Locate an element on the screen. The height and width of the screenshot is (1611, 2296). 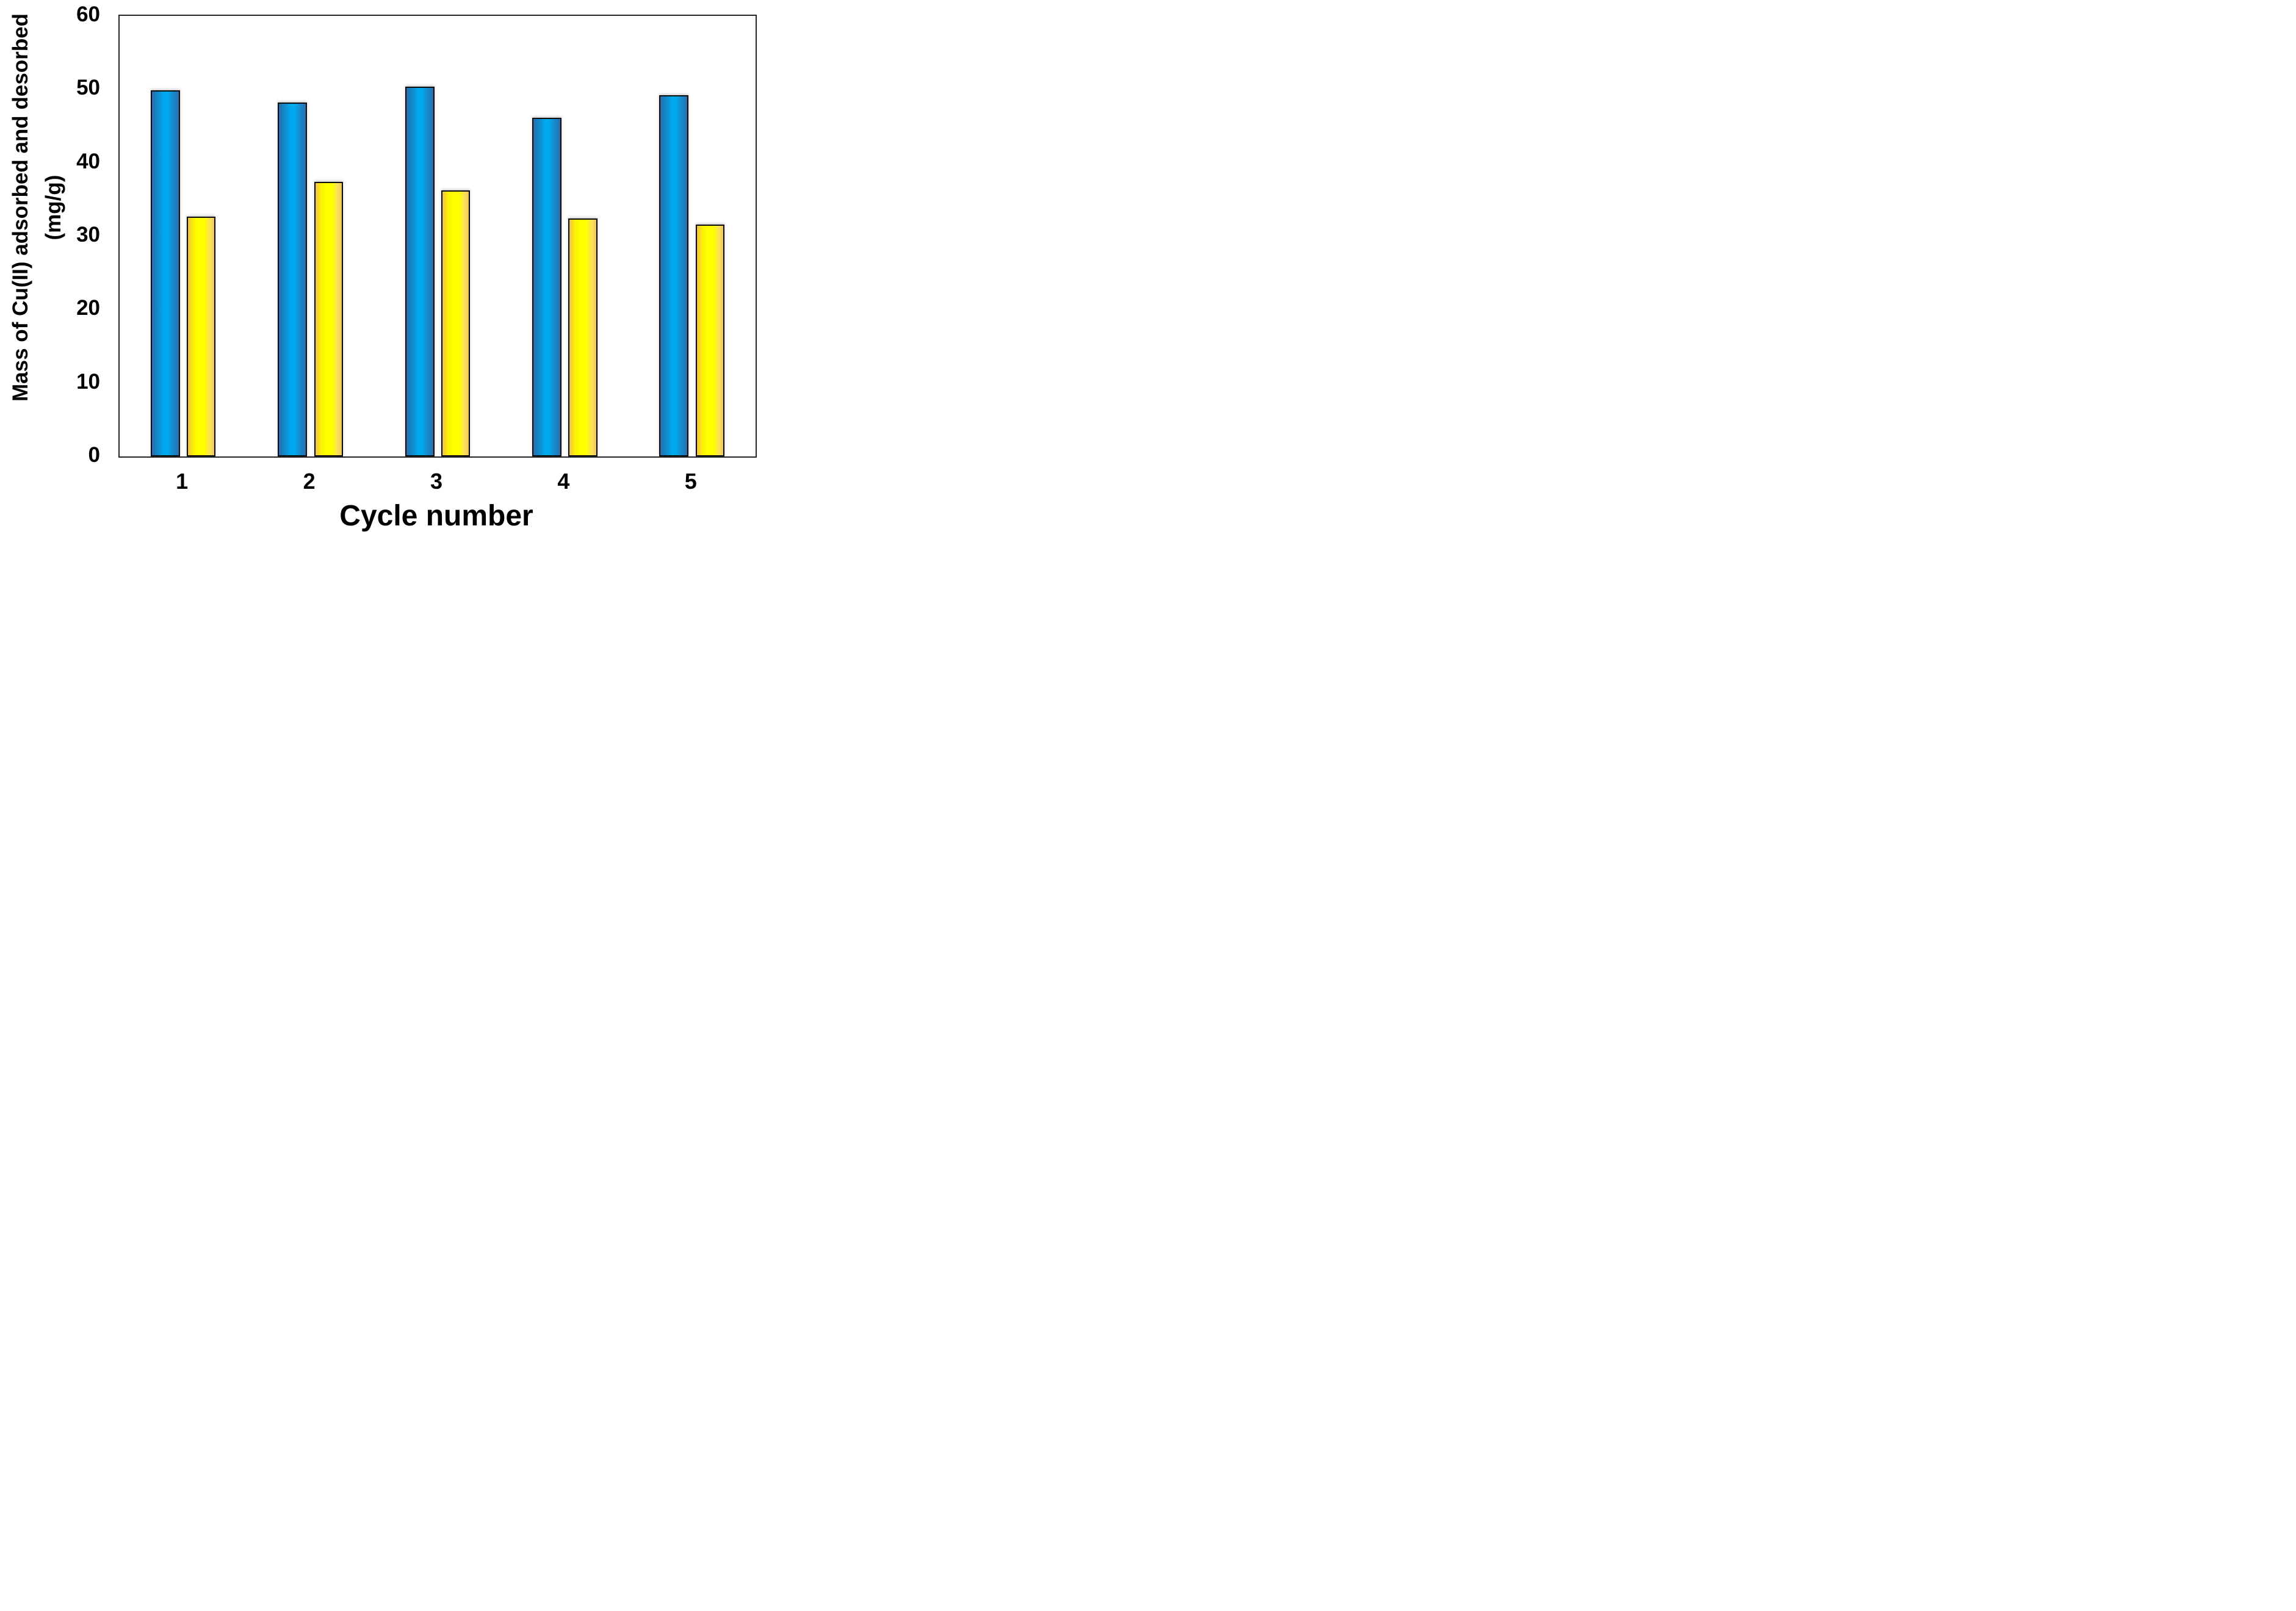
x-tick-label-4: 4 is located at coordinates (564, 482).